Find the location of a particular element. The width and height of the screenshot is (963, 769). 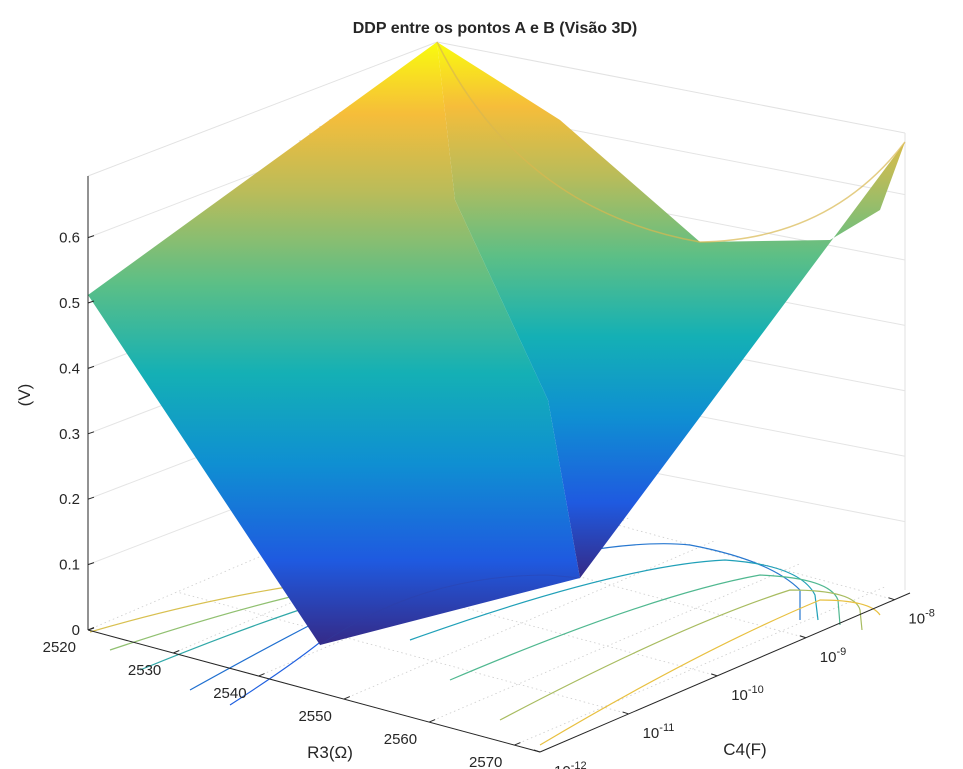

z-tick-label: 0.5 is located at coordinates (69, 303).